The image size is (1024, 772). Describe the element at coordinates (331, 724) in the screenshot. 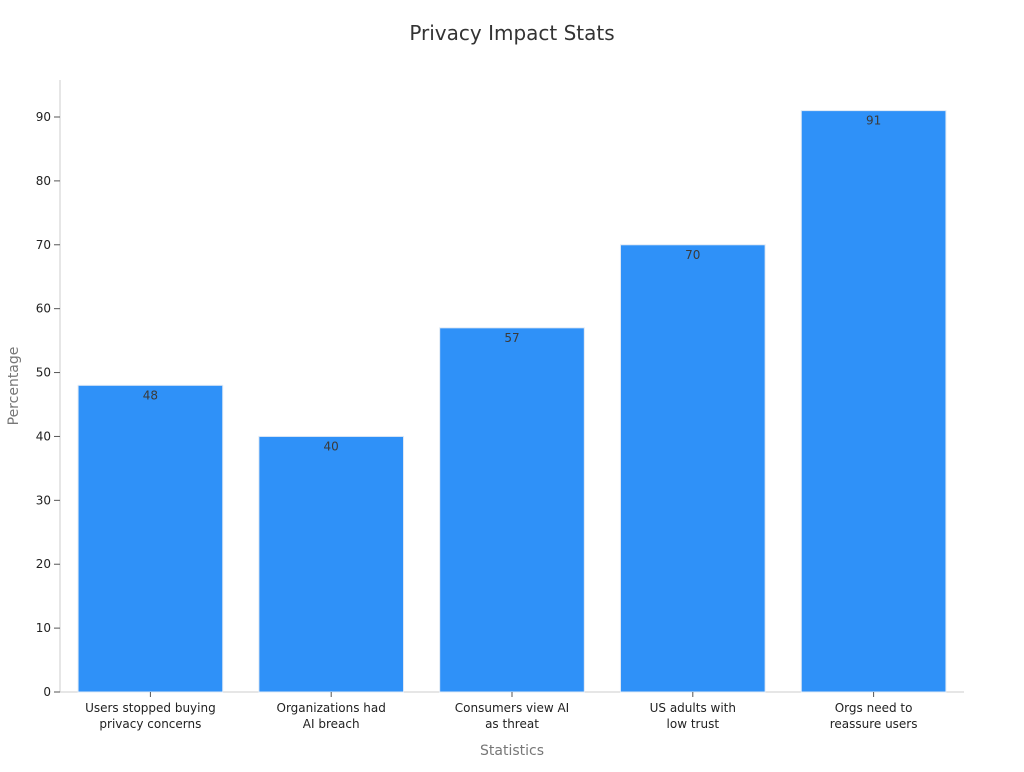

I see `x-tick-label-line: AI breach` at that location.